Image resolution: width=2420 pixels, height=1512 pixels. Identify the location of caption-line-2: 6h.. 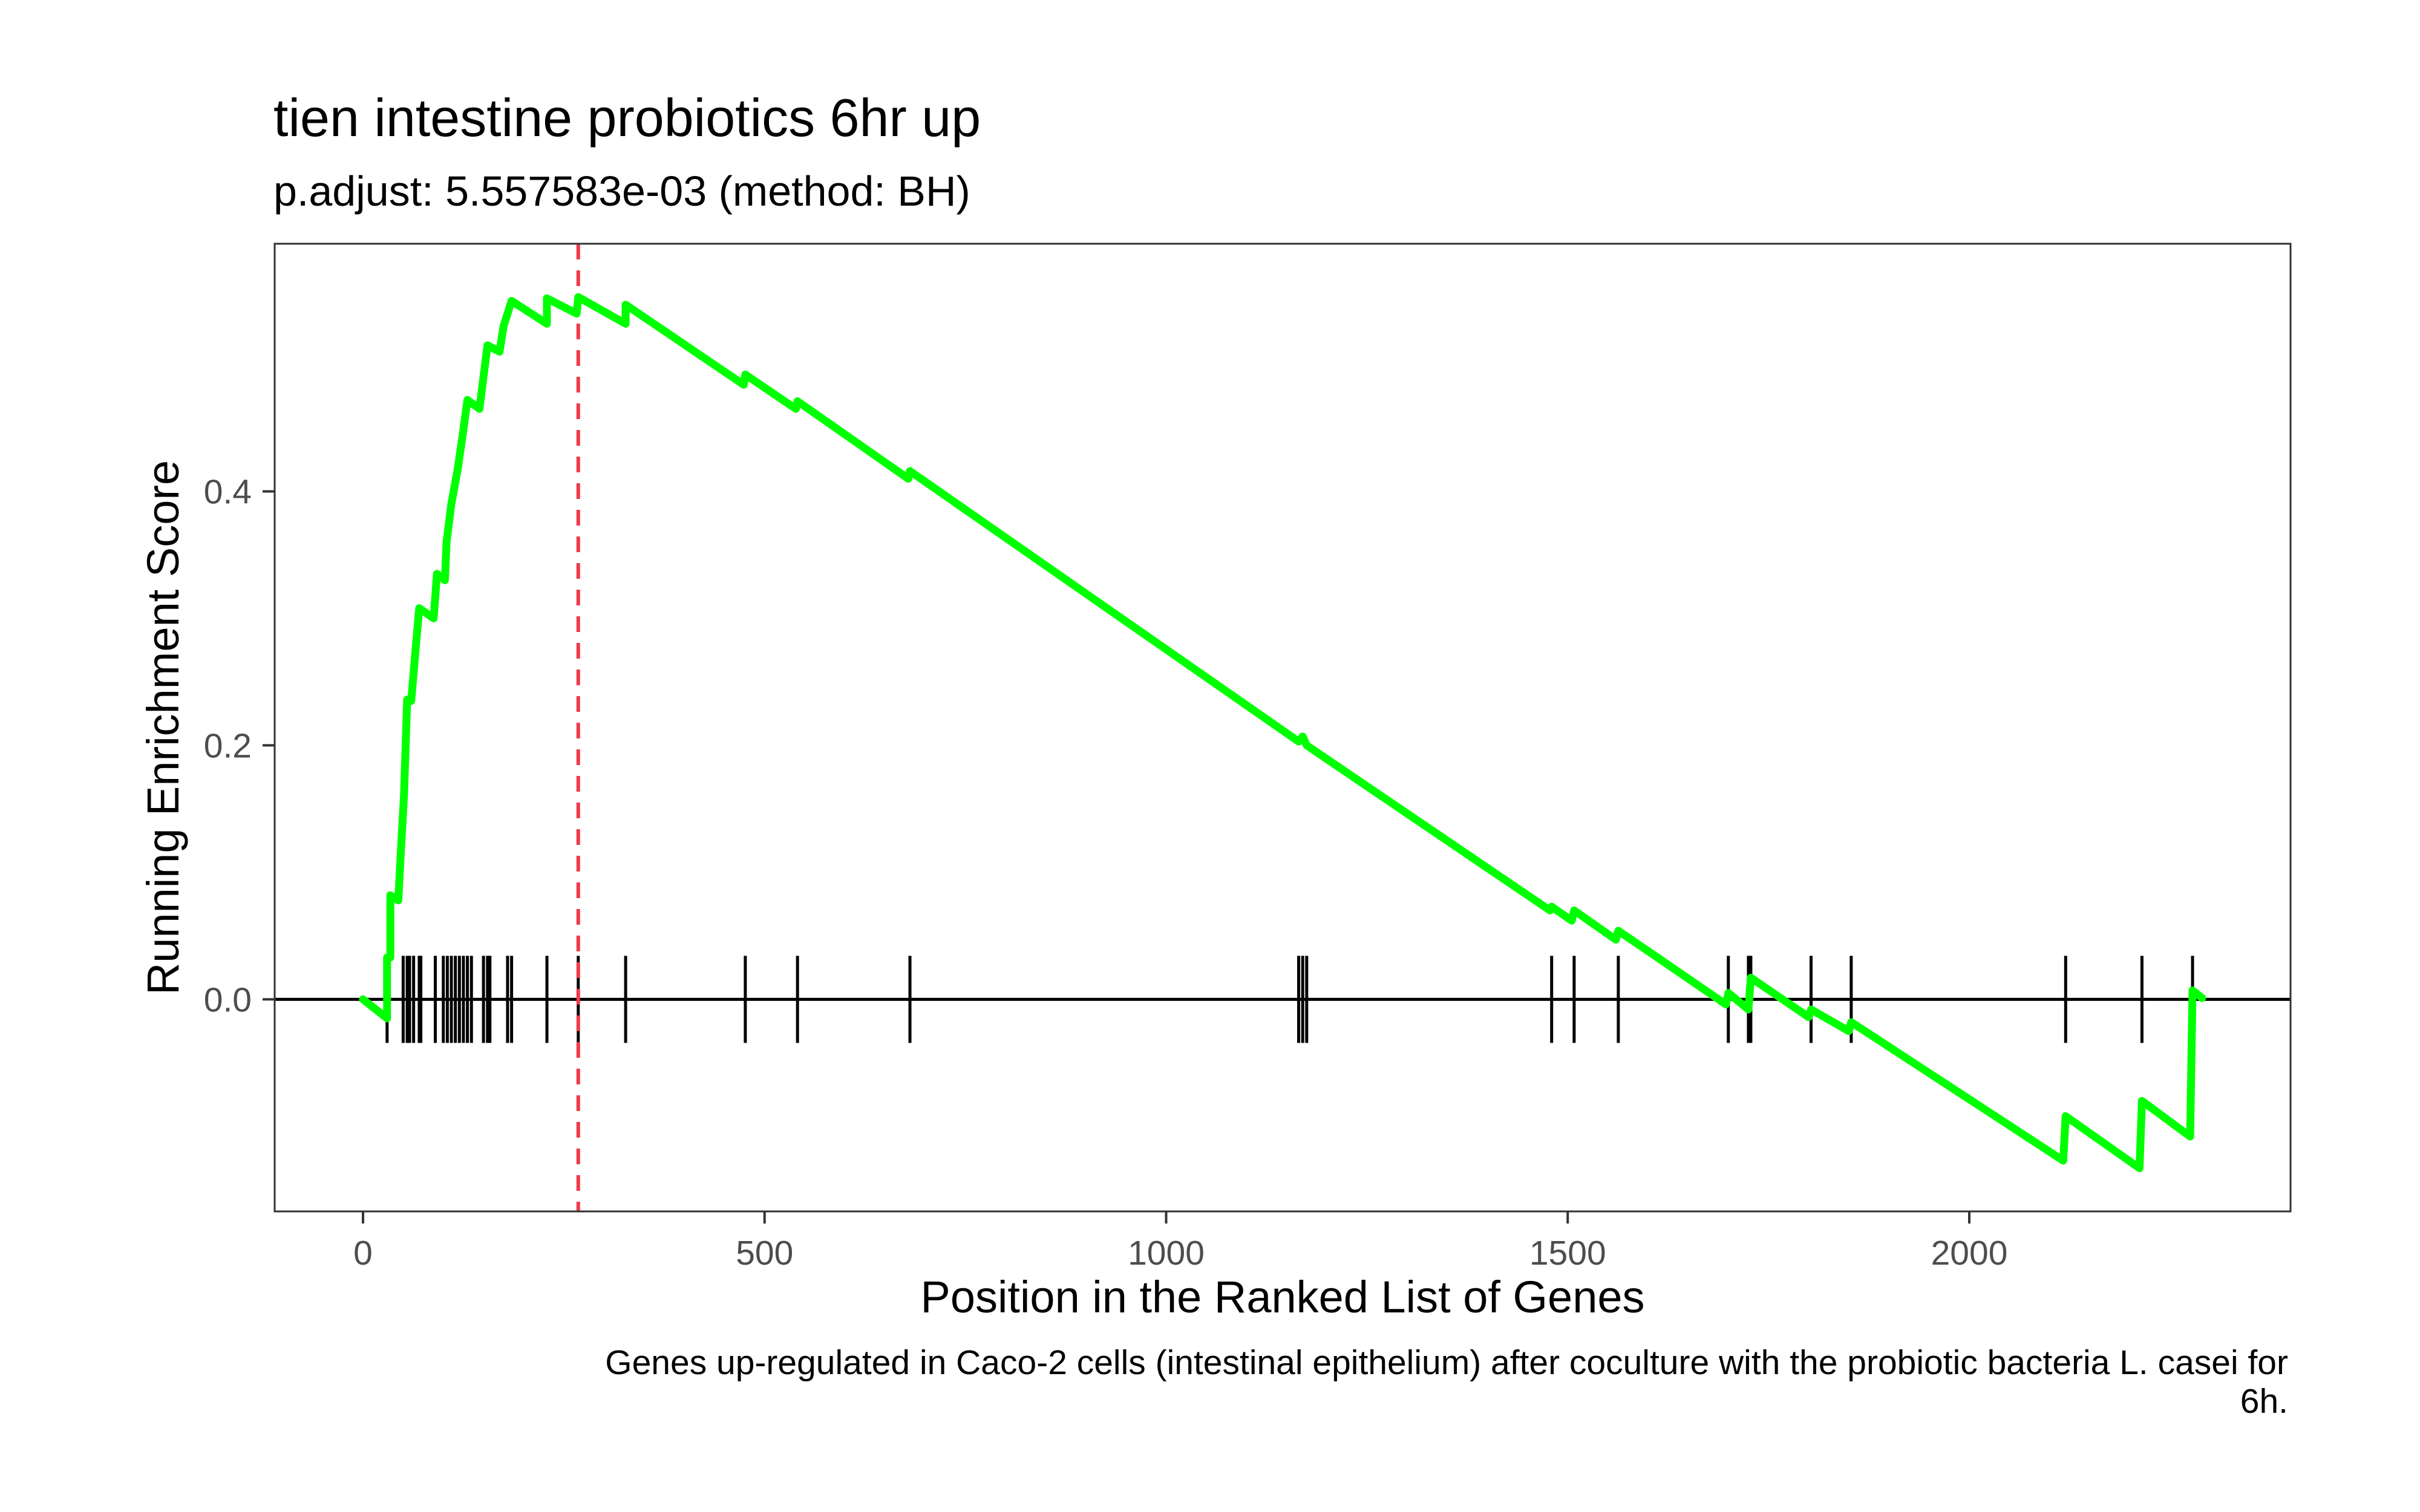
(2264, 1402).